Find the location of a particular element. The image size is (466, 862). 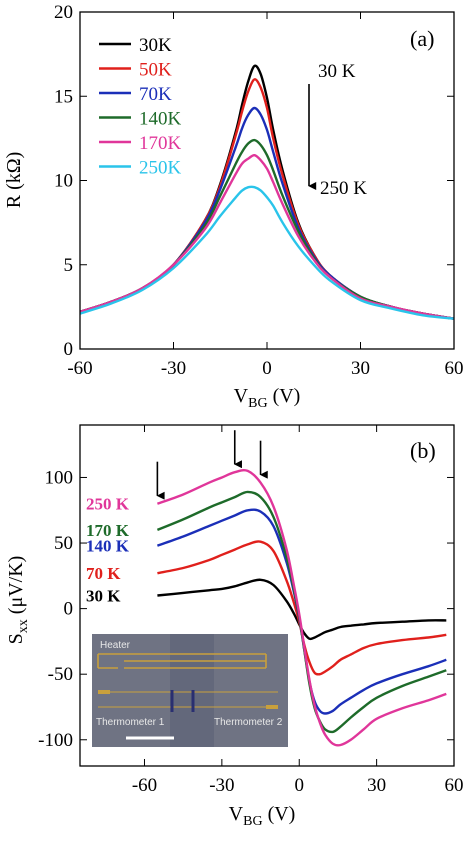

panel-b-label: (b) is located at coordinates (423, 450).